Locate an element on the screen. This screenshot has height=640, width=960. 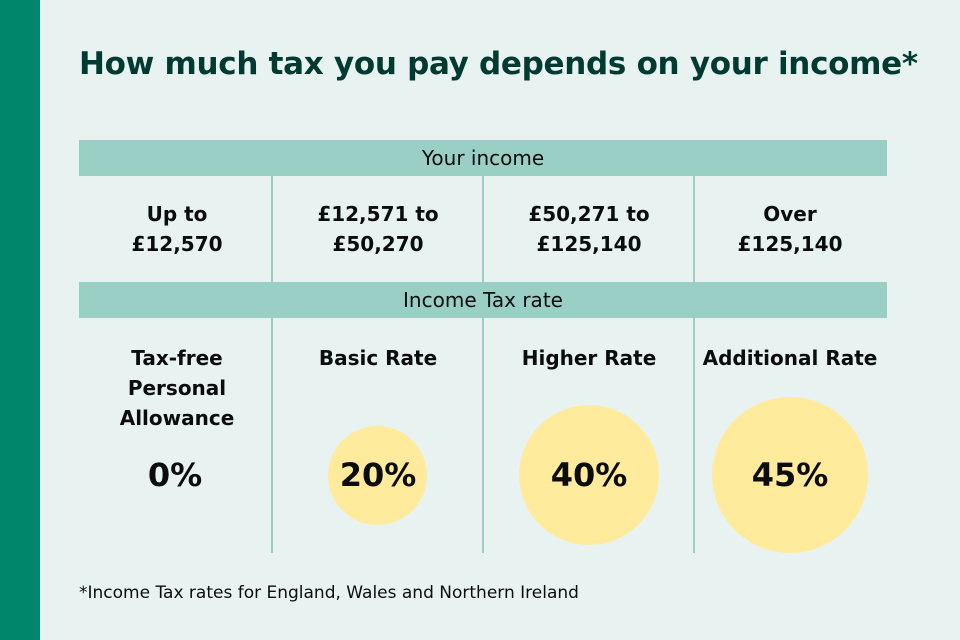
rate-value-additional: 45% is located at coordinates (790, 475).